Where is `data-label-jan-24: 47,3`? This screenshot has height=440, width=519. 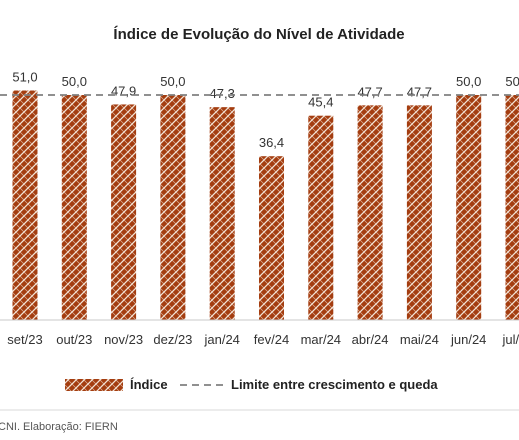 data-label-jan-24: 47,3 is located at coordinates (222, 93).